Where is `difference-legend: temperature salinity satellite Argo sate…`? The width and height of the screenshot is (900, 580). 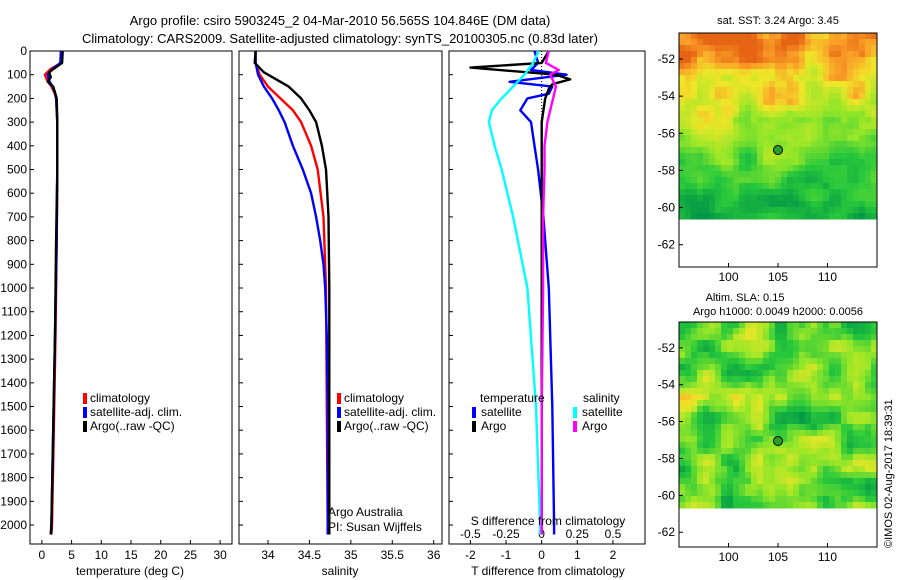
difference-legend: temperature salinity satellite Argo sate… is located at coordinates (547, 412).